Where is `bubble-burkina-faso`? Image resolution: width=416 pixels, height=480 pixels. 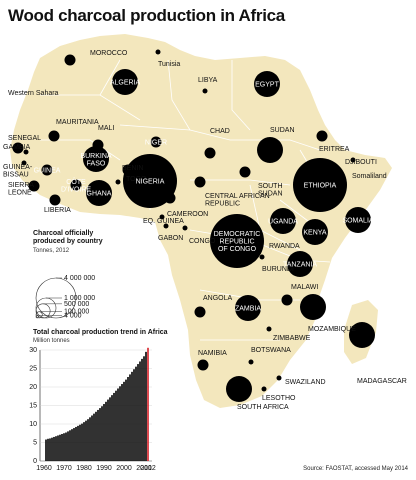
bubble-burkina-faso is located at coordinates (96, 159).